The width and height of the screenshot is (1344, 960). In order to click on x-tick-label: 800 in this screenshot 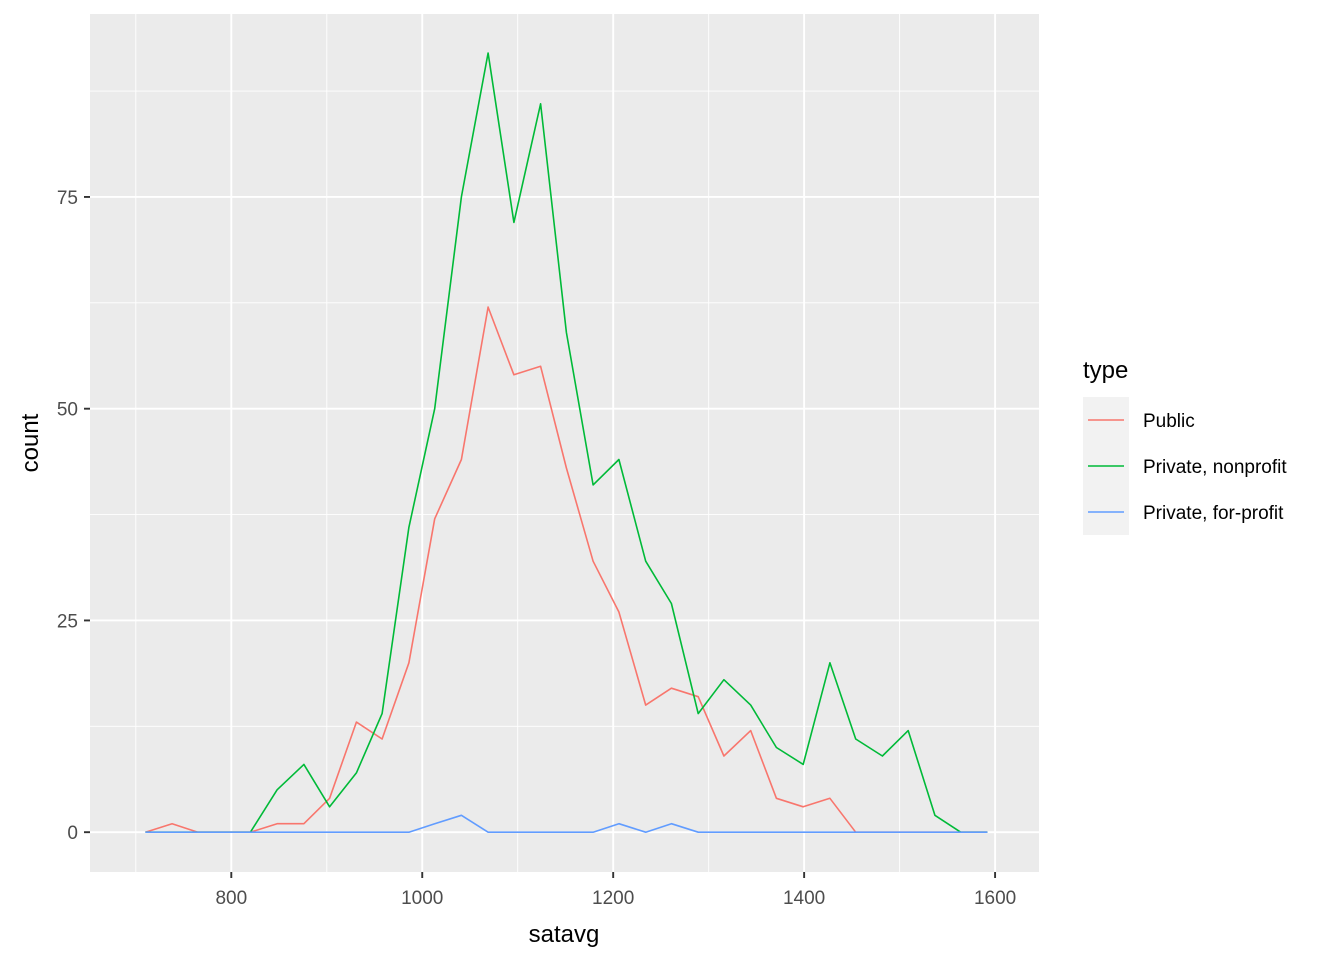, I will do `click(231, 898)`.